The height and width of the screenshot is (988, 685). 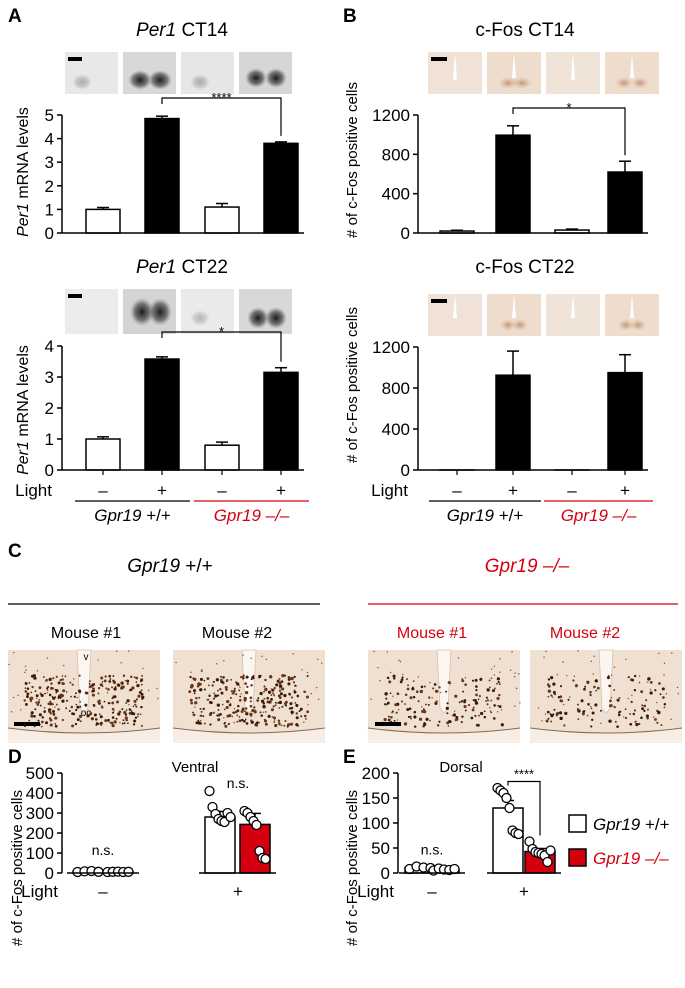 I want to click on y-tick-label: 50, so click(x=380, y=848).